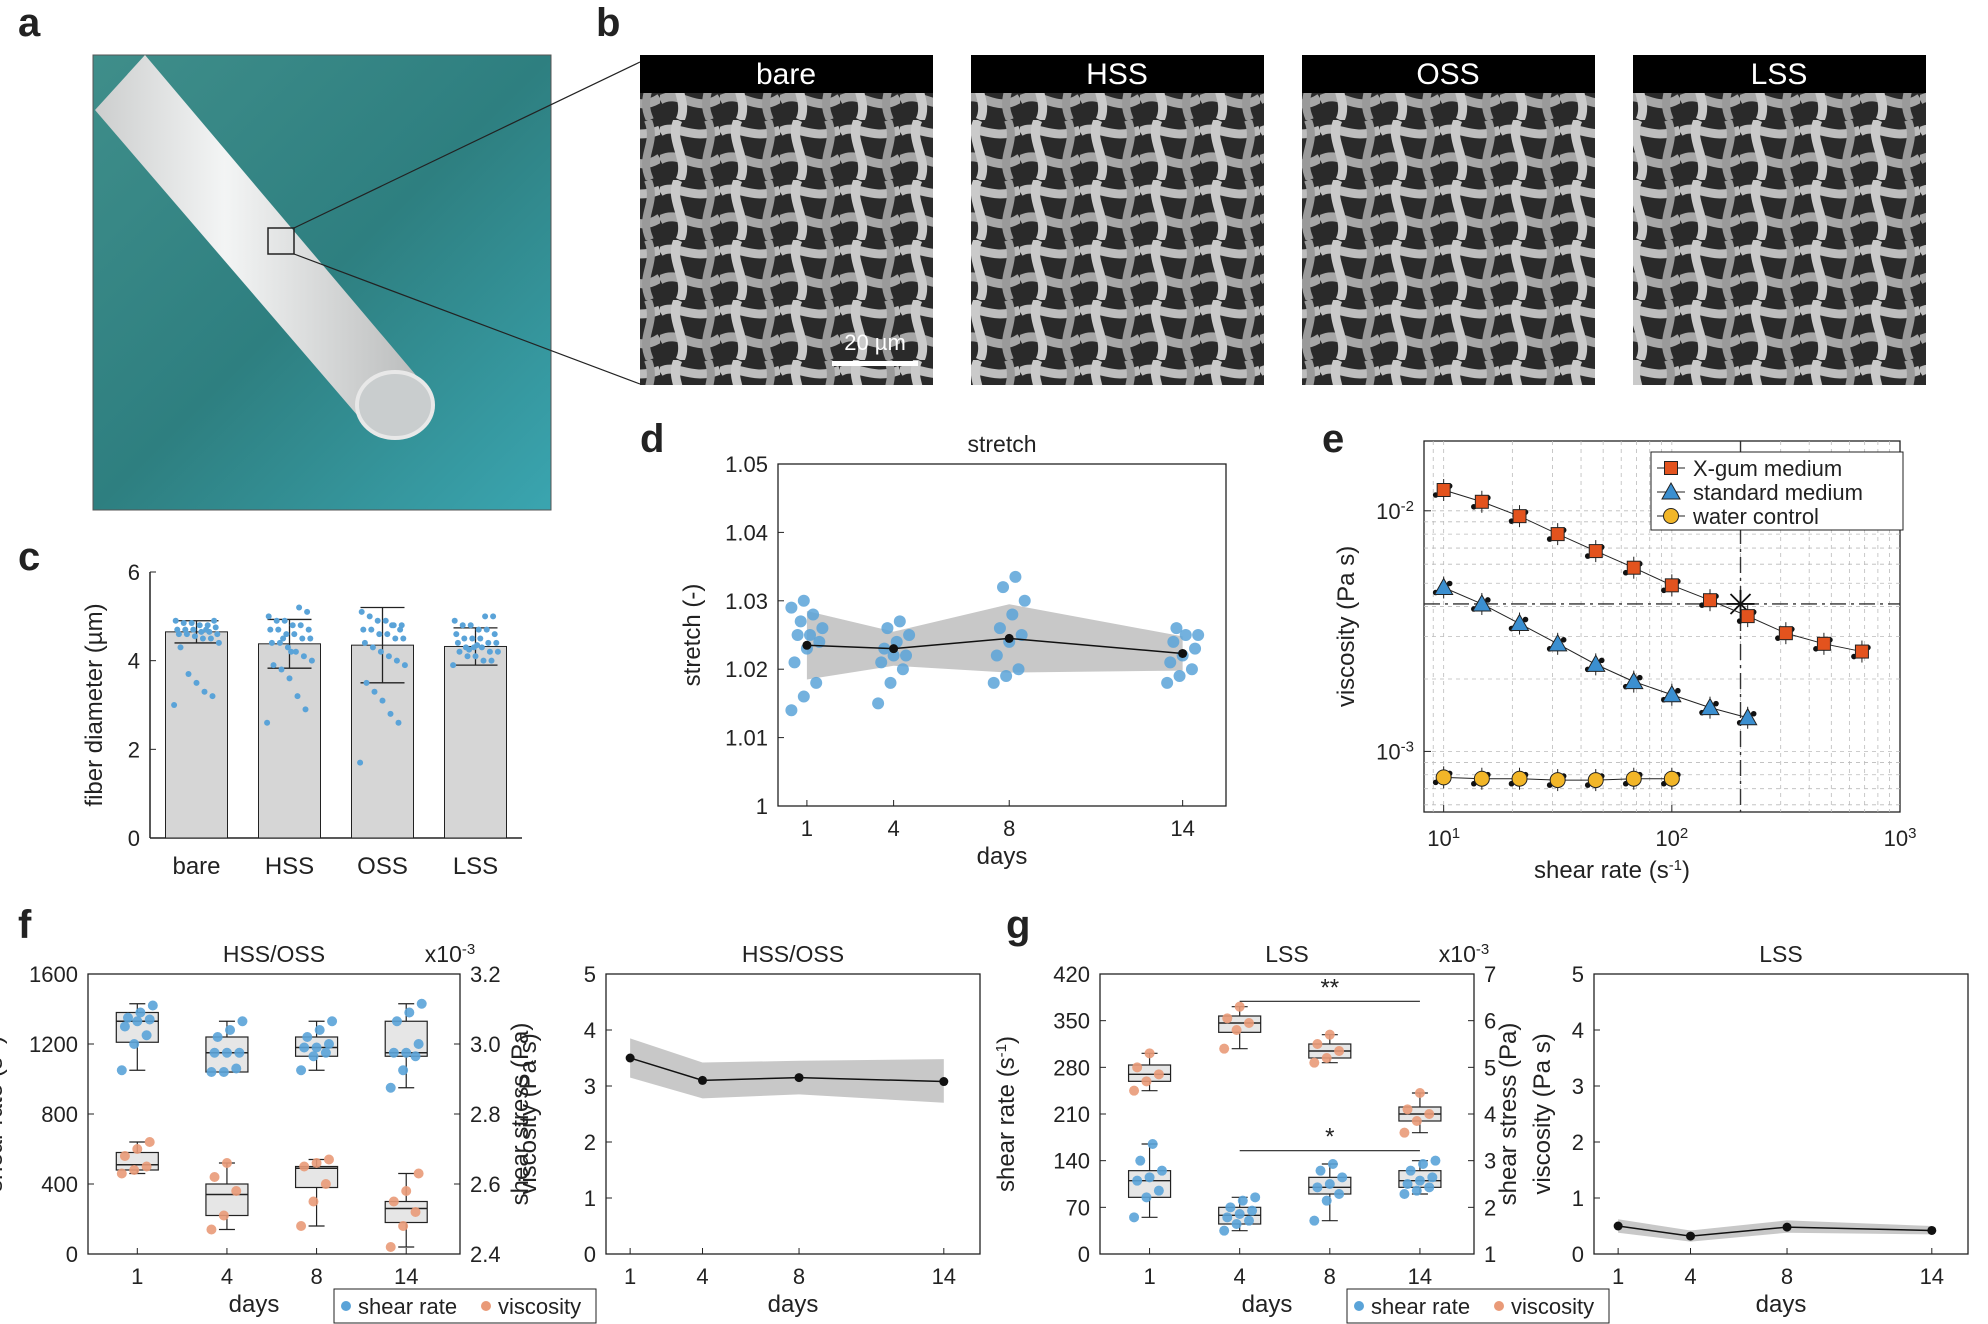  Describe the element at coordinates (1071, 1067) in the screenshot. I see `y-tick-label-left: 280` at that location.